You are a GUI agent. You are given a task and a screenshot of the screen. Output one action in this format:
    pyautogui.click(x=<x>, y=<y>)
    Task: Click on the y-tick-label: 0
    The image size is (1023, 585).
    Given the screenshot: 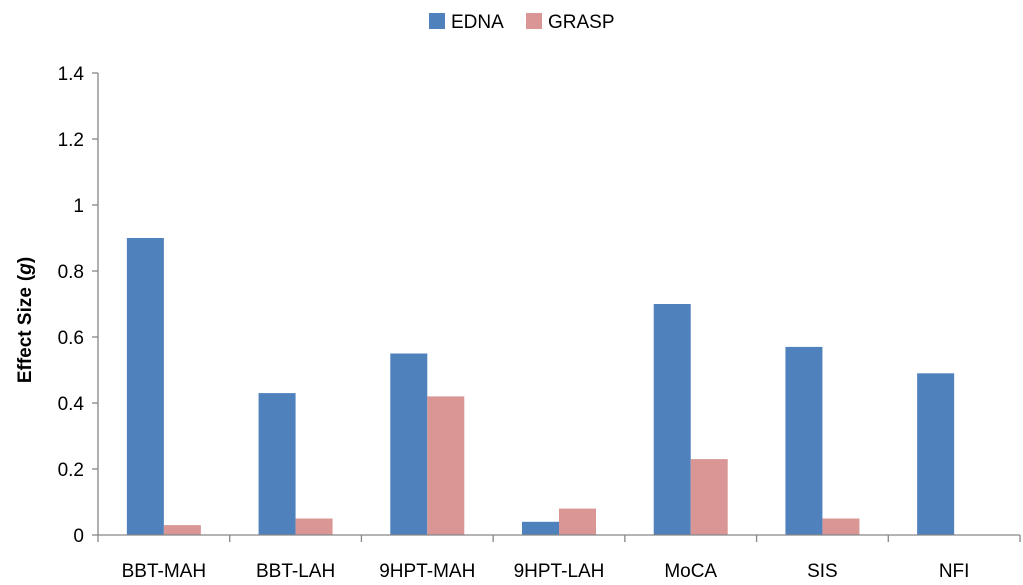 What is the action you would take?
    pyautogui.click(x=78, y=536)
    